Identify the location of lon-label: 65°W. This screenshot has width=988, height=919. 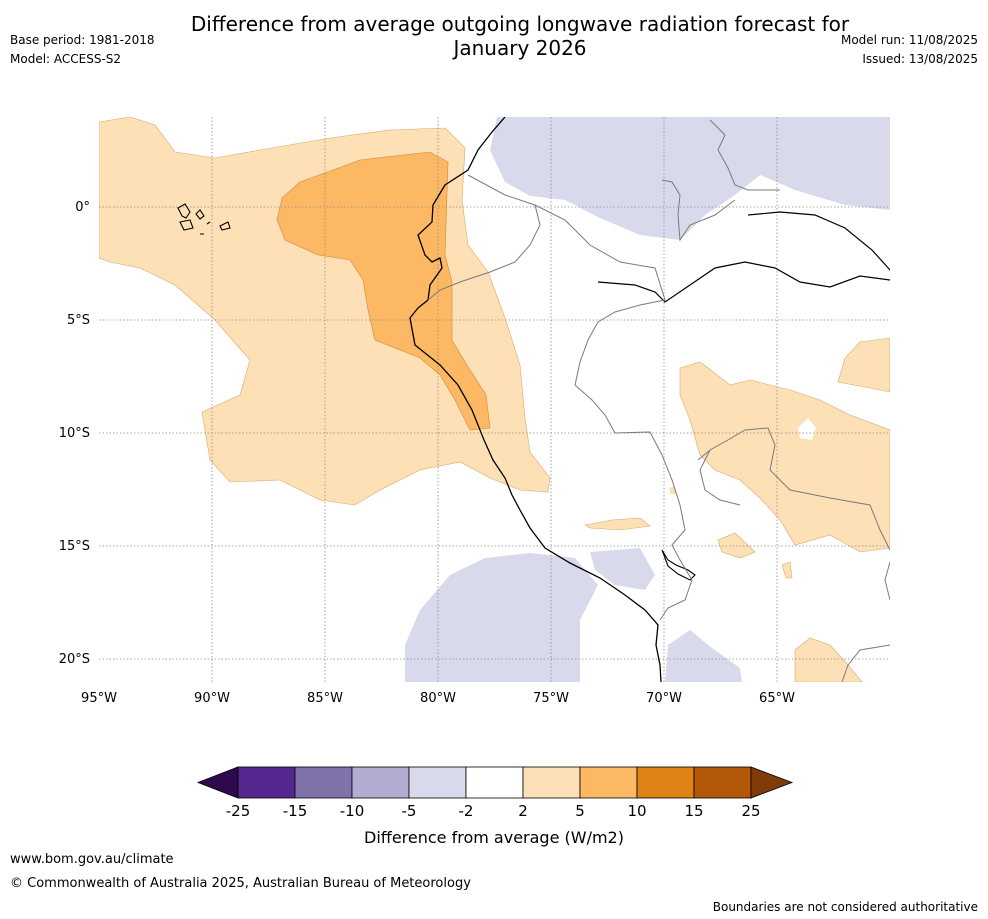
(777, 698).